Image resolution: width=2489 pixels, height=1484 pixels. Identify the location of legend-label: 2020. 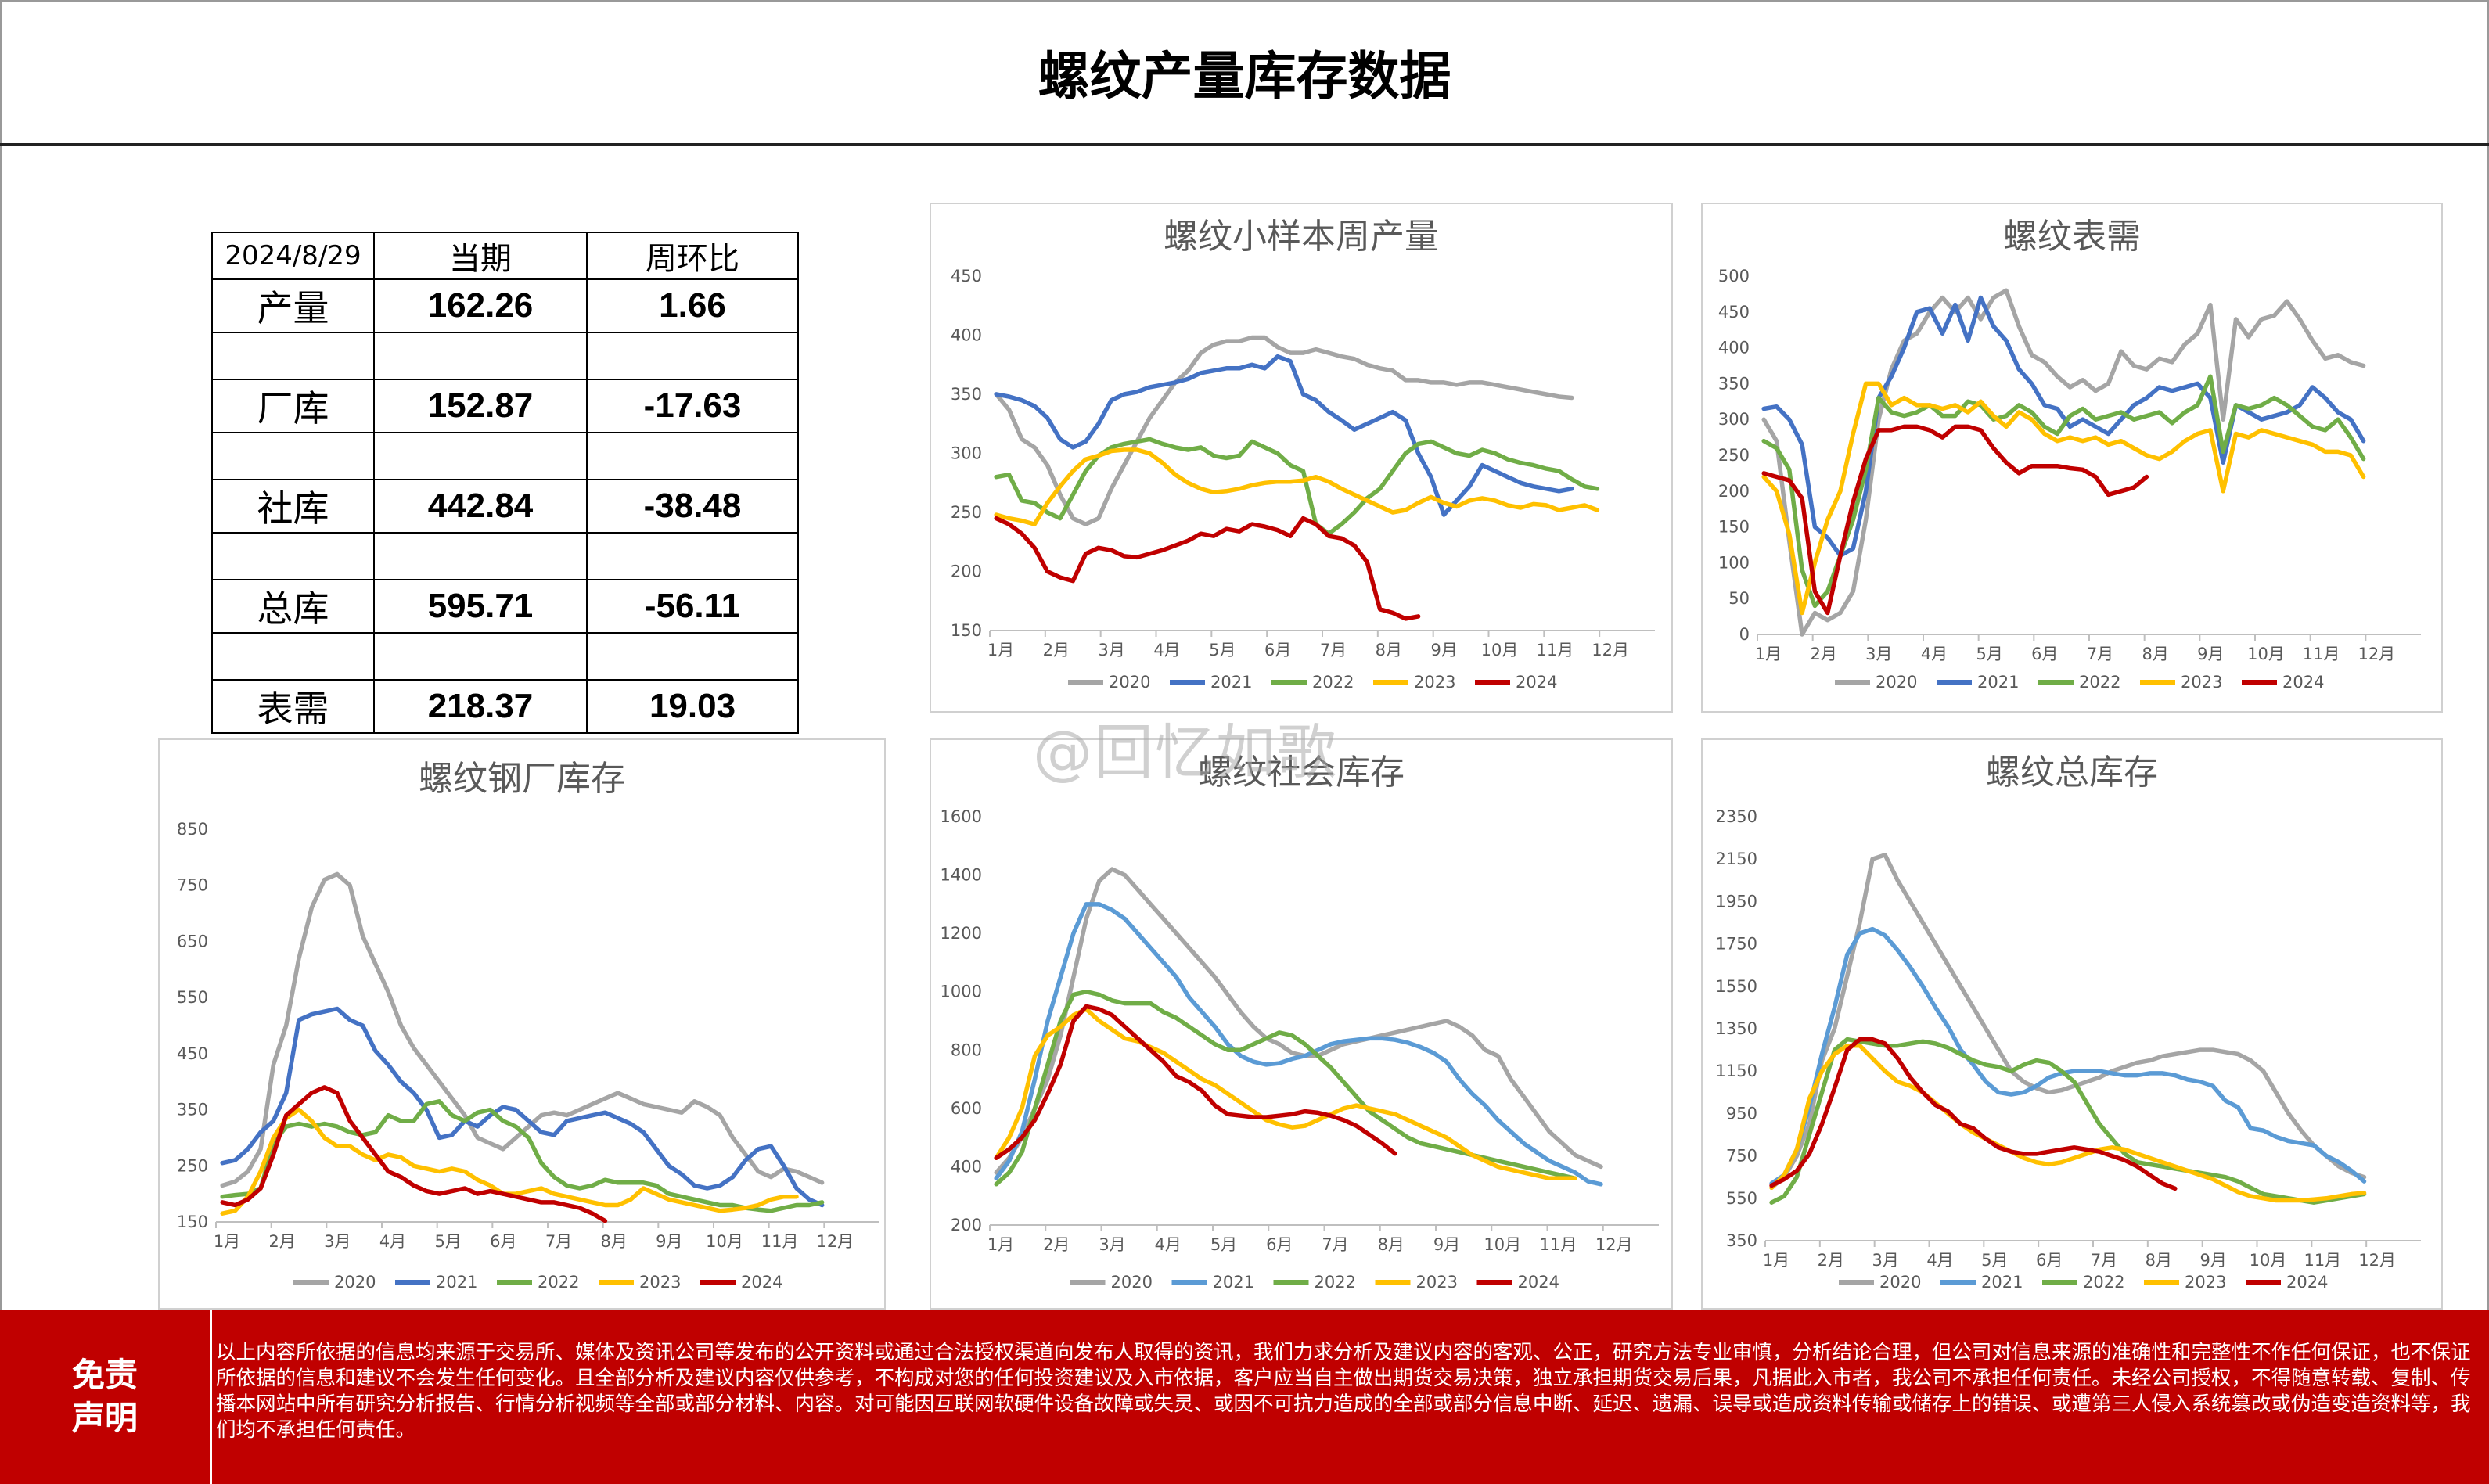
(1132, 1282).